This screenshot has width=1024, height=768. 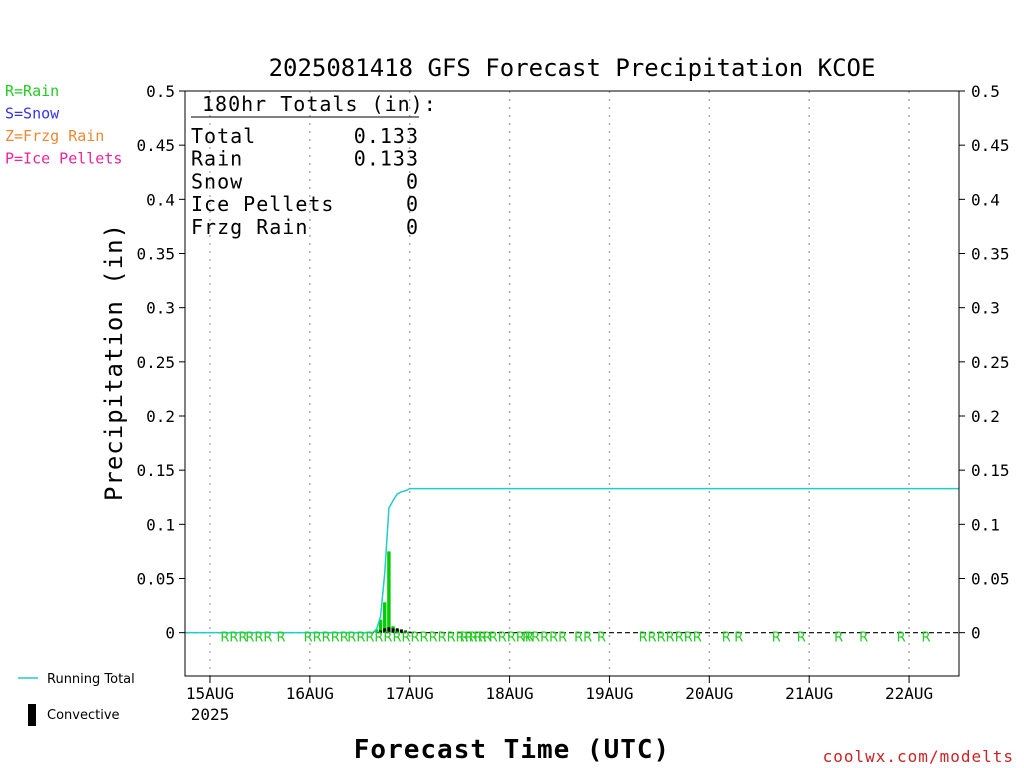 What do you see at coordinates (160, 416) in the screenshot?
I see `y-tick-label-left: 0.2` at bounding box center [160, 416].